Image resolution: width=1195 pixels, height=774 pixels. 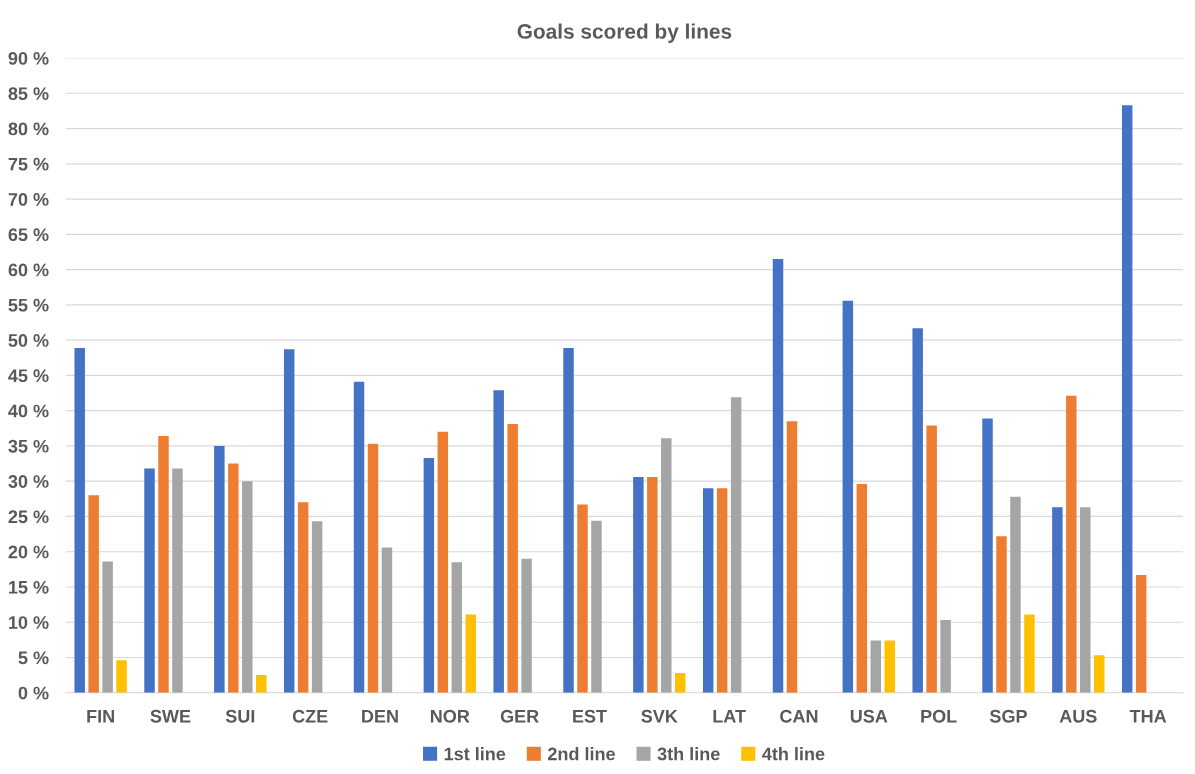 What do you see at coordinates (590, 716) in the screenshot?
I see `x-tick-label: EST` at bounding box center [590, 716].